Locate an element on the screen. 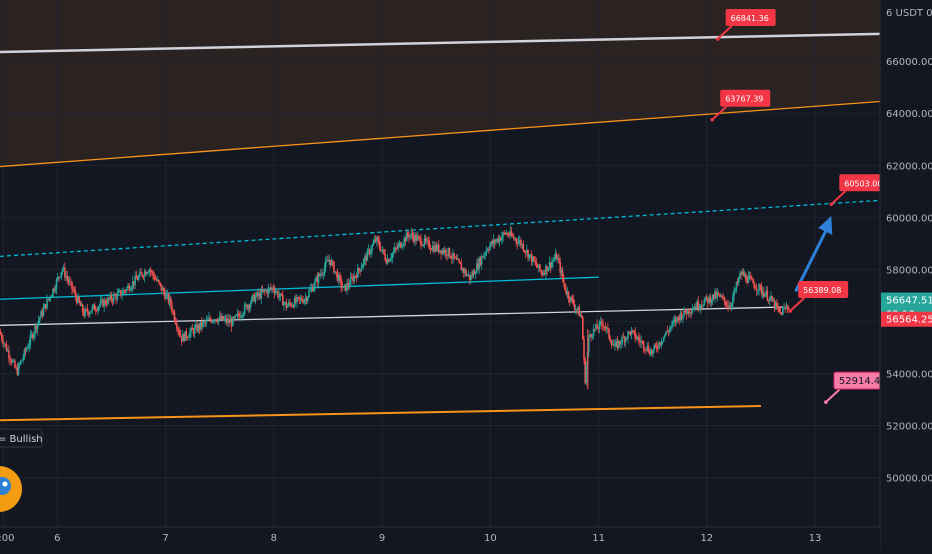  cyan-channel-line is located at coordinates (299, 288).